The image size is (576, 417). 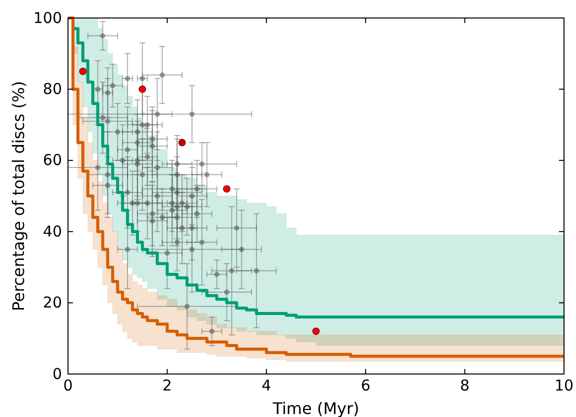 I want to click on y-tick-label: 20, so click(x=52, y=303).